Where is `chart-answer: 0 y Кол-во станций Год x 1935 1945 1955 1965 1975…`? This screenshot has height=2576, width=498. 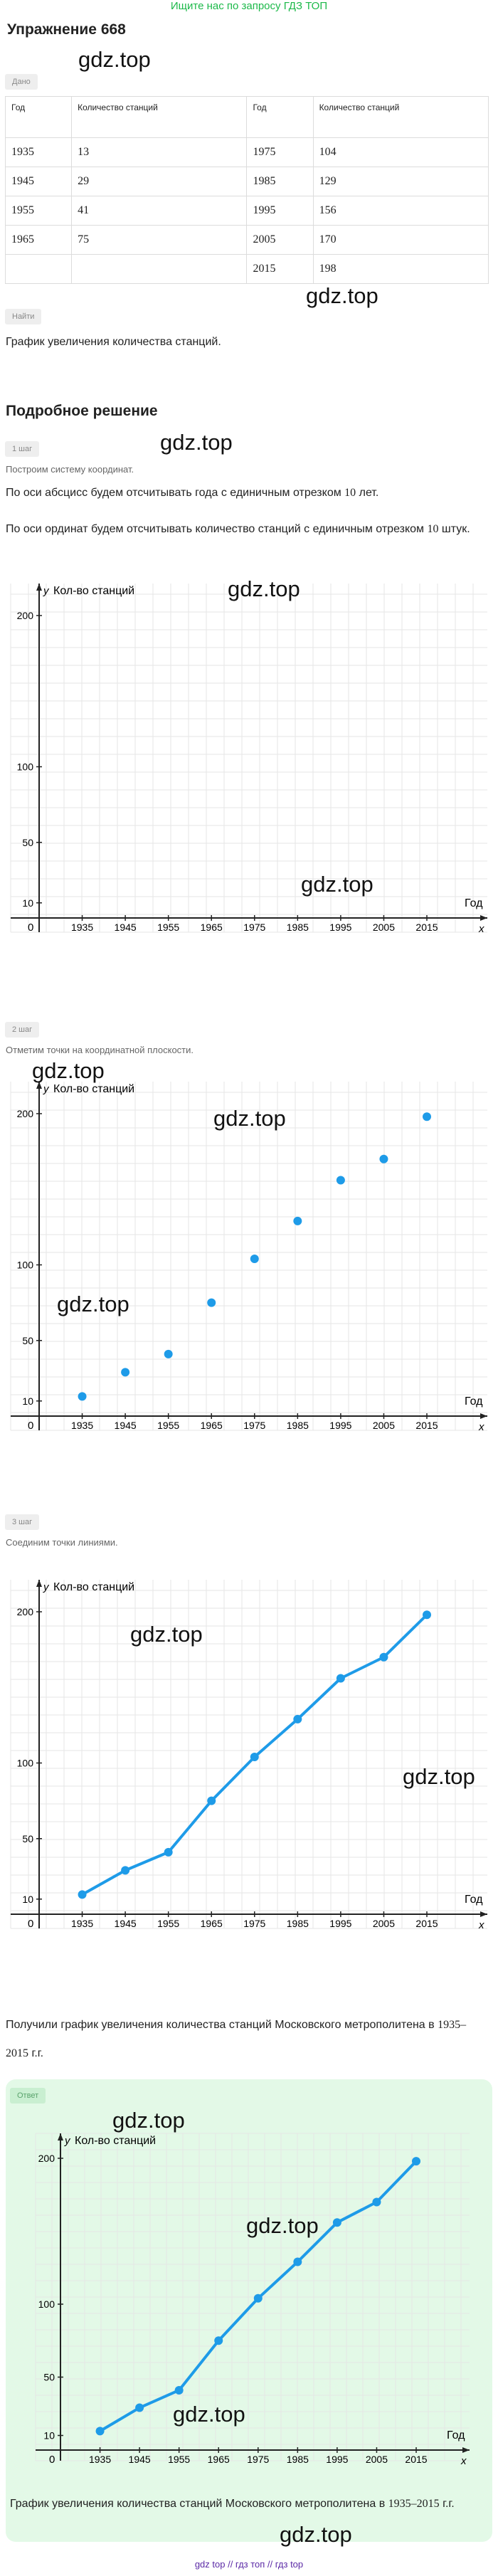 chart-answer: 0 y Кол-во станций Год x 1935 1945 1955 1965 1975… is located at coordinates (249, 2300).